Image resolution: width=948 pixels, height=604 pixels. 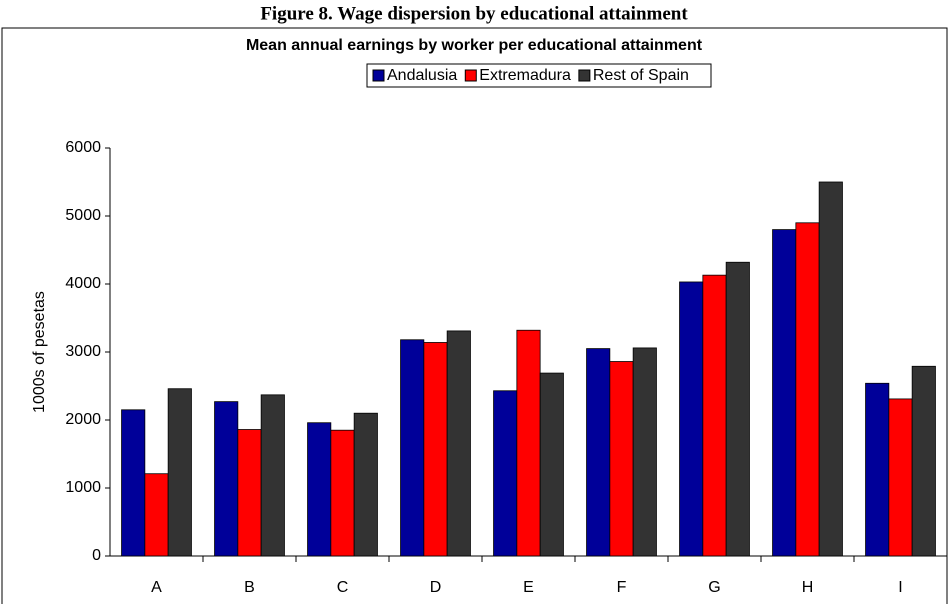 What do you see at coordinates (641, 75) in the screenshot?
I see `legend-label: Rest of Spain` at bounding box center [641, 75].